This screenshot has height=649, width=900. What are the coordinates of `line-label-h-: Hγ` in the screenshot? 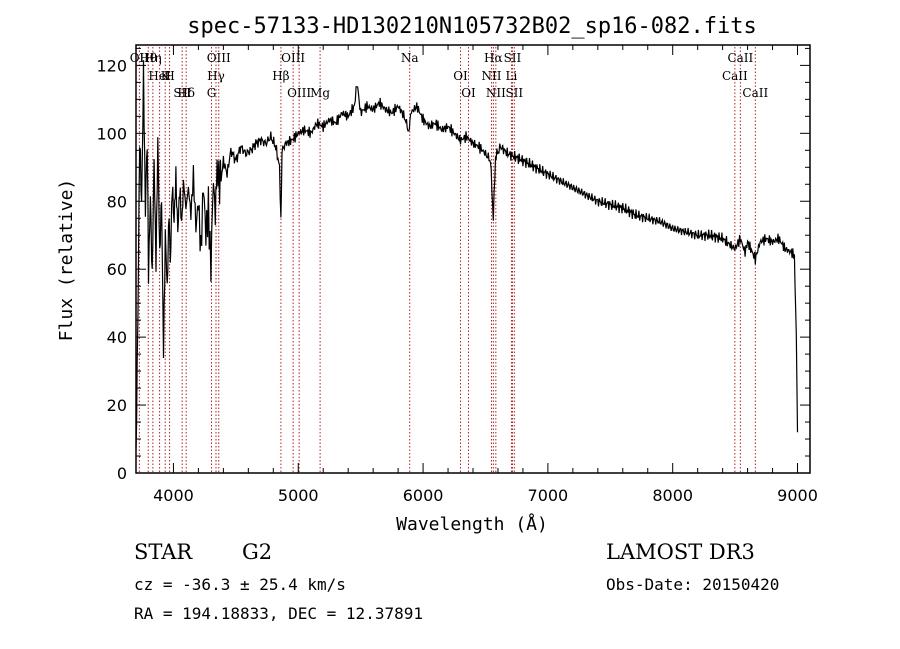 It's located at (216, 76).